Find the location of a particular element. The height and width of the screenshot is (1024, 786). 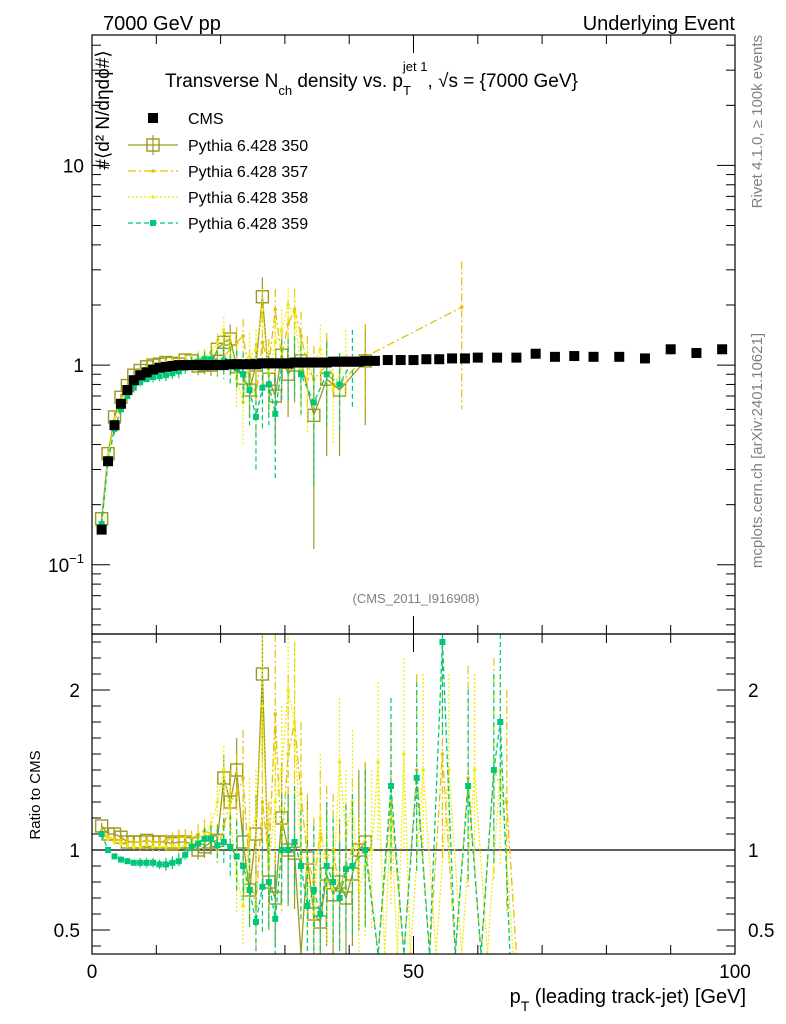

xtick-label: 100 is located at coordinates (735, 972).